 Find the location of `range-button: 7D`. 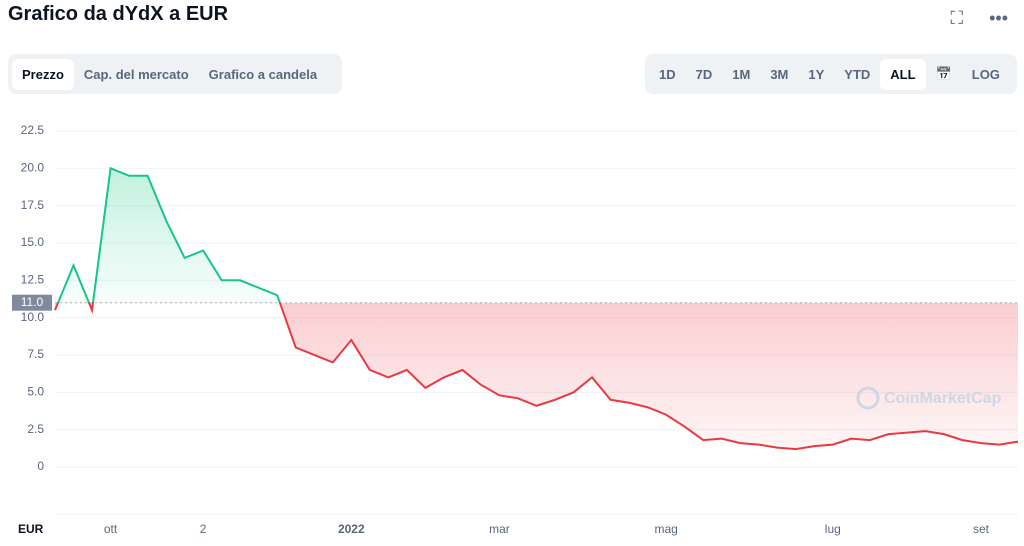

range-button: 7D is located at coordinates (704, 74).